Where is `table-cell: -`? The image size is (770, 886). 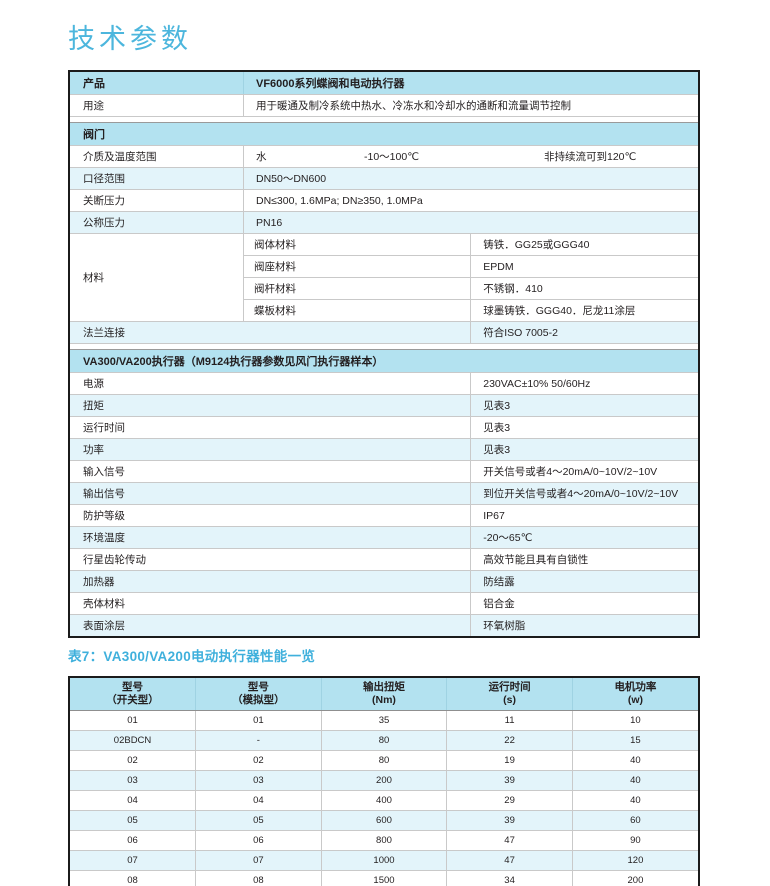 table-cell: - is located at coordinates (258, 740).